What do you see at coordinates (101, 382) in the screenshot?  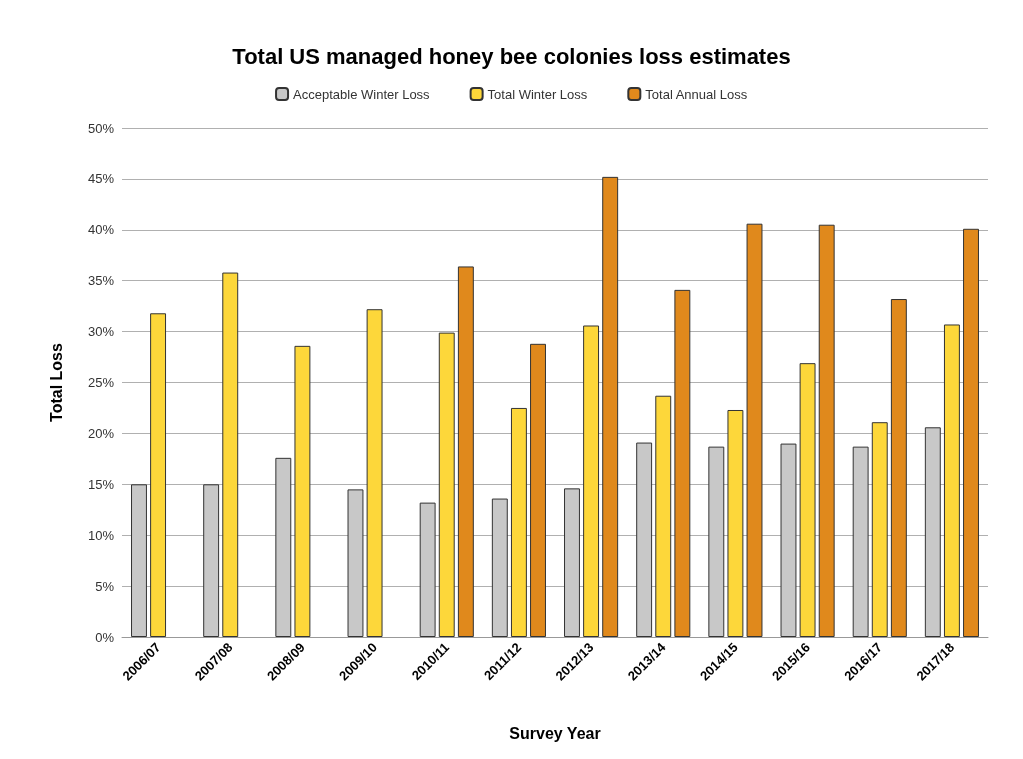 I see `y-tick-label: 25%` at bounding box center [101, 382].